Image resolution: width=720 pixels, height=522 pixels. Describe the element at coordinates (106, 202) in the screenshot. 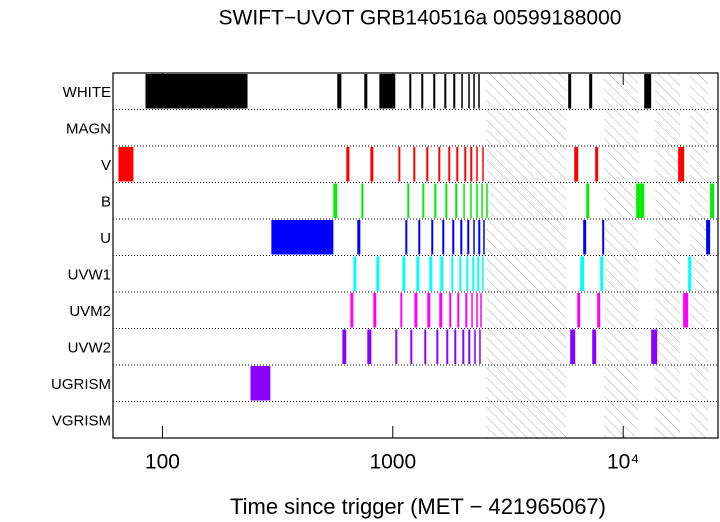

I see `row-label: B` at that location.